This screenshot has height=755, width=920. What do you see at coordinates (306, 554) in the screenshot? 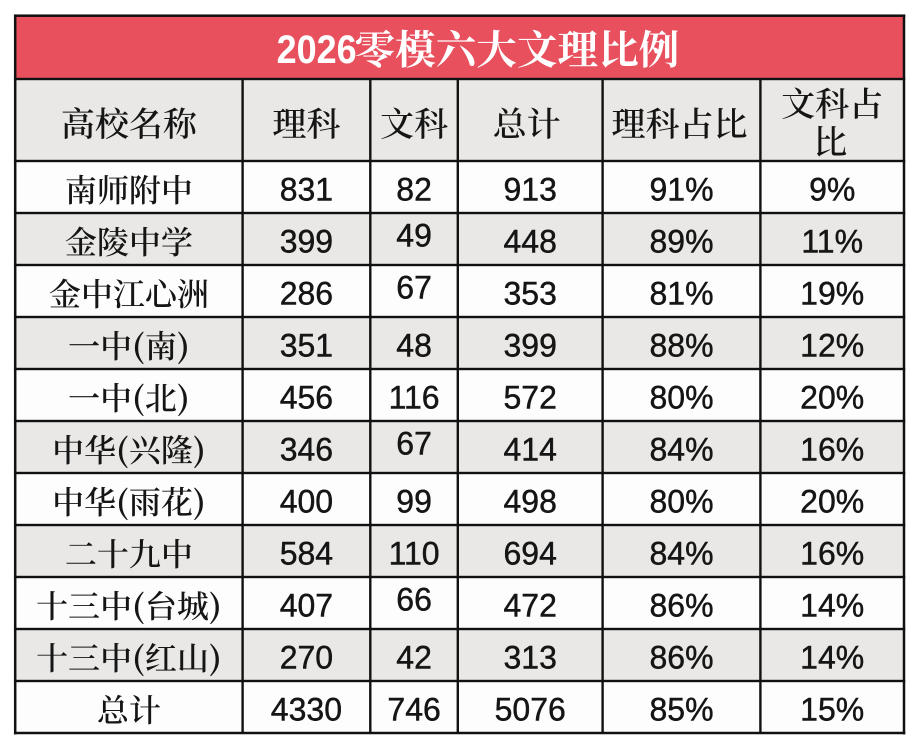
I see `svg-text: 584` at bounding box center [306, 554].